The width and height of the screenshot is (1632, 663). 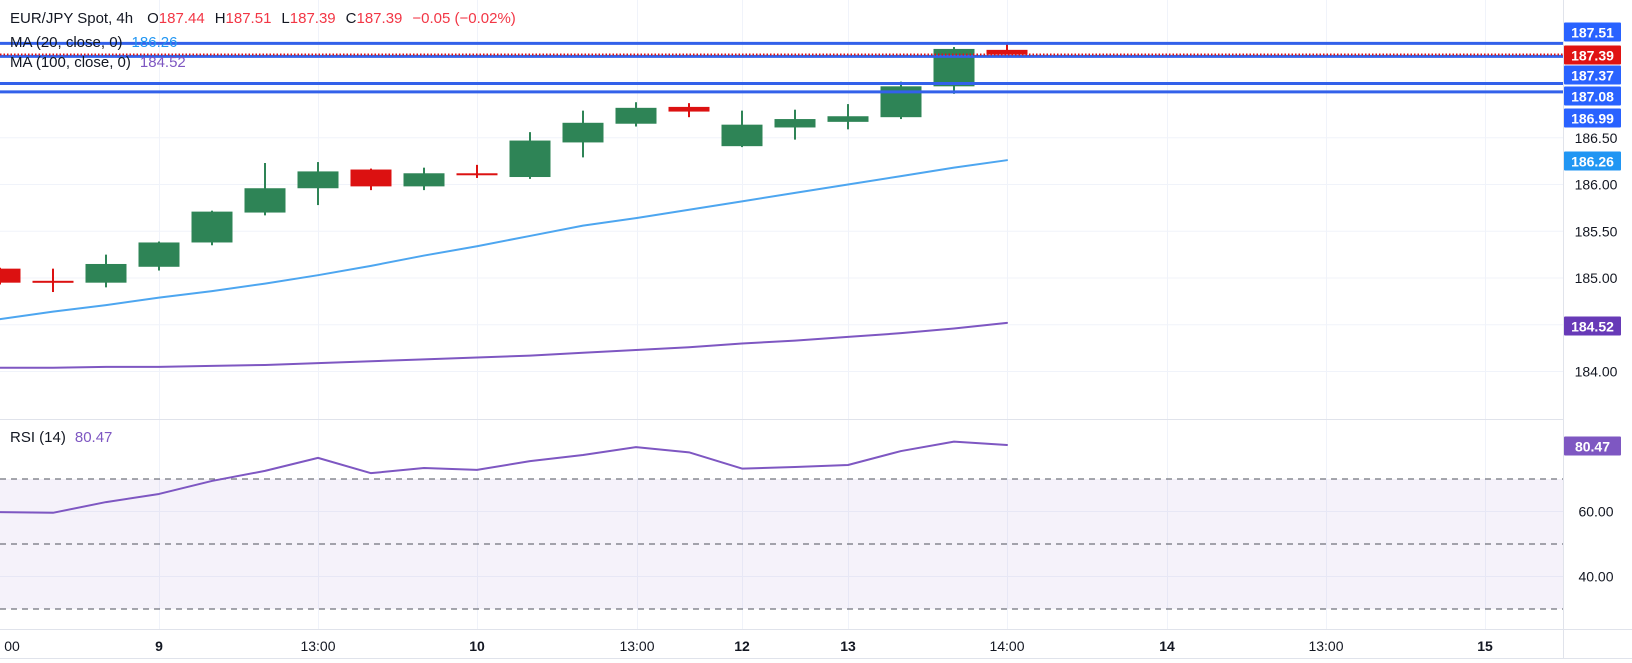 I want to click on price-badge: 187.39, so click(x=1592, y=55).